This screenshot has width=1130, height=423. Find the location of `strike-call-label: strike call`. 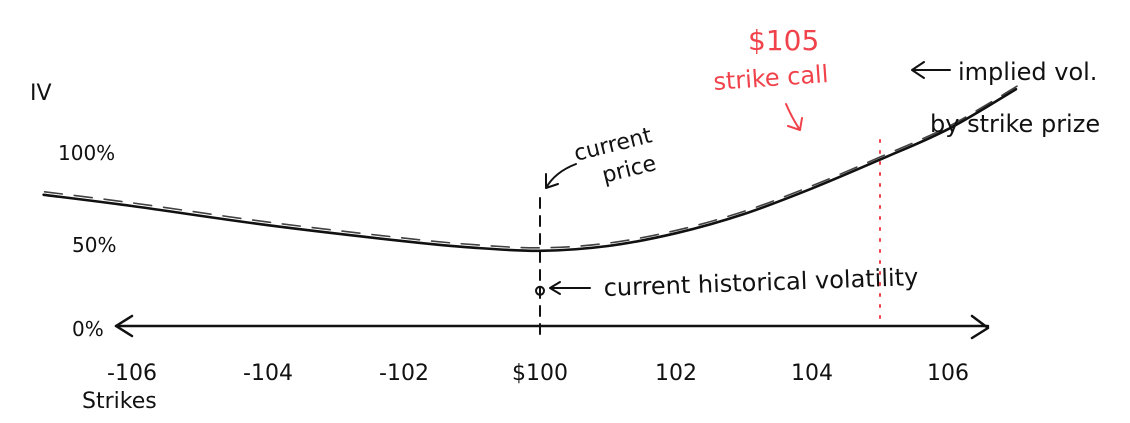

strike-call-label: strike call is located at coordinates (770, 78).